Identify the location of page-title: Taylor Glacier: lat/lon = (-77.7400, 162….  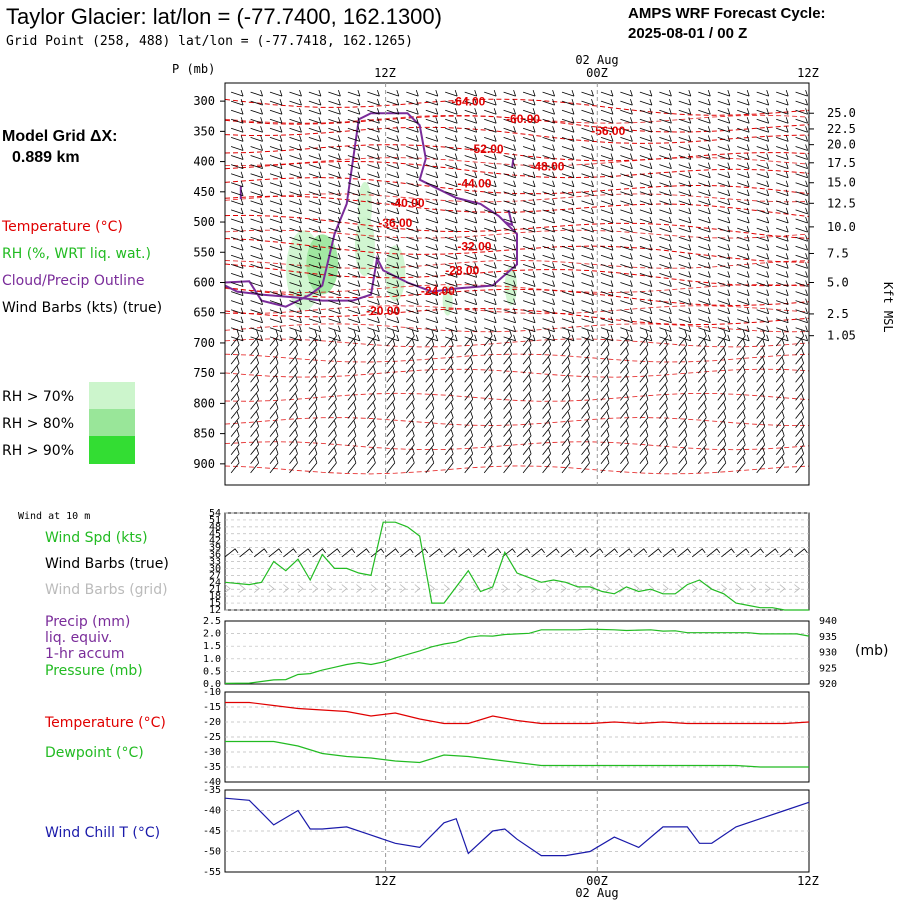
(224, 16).